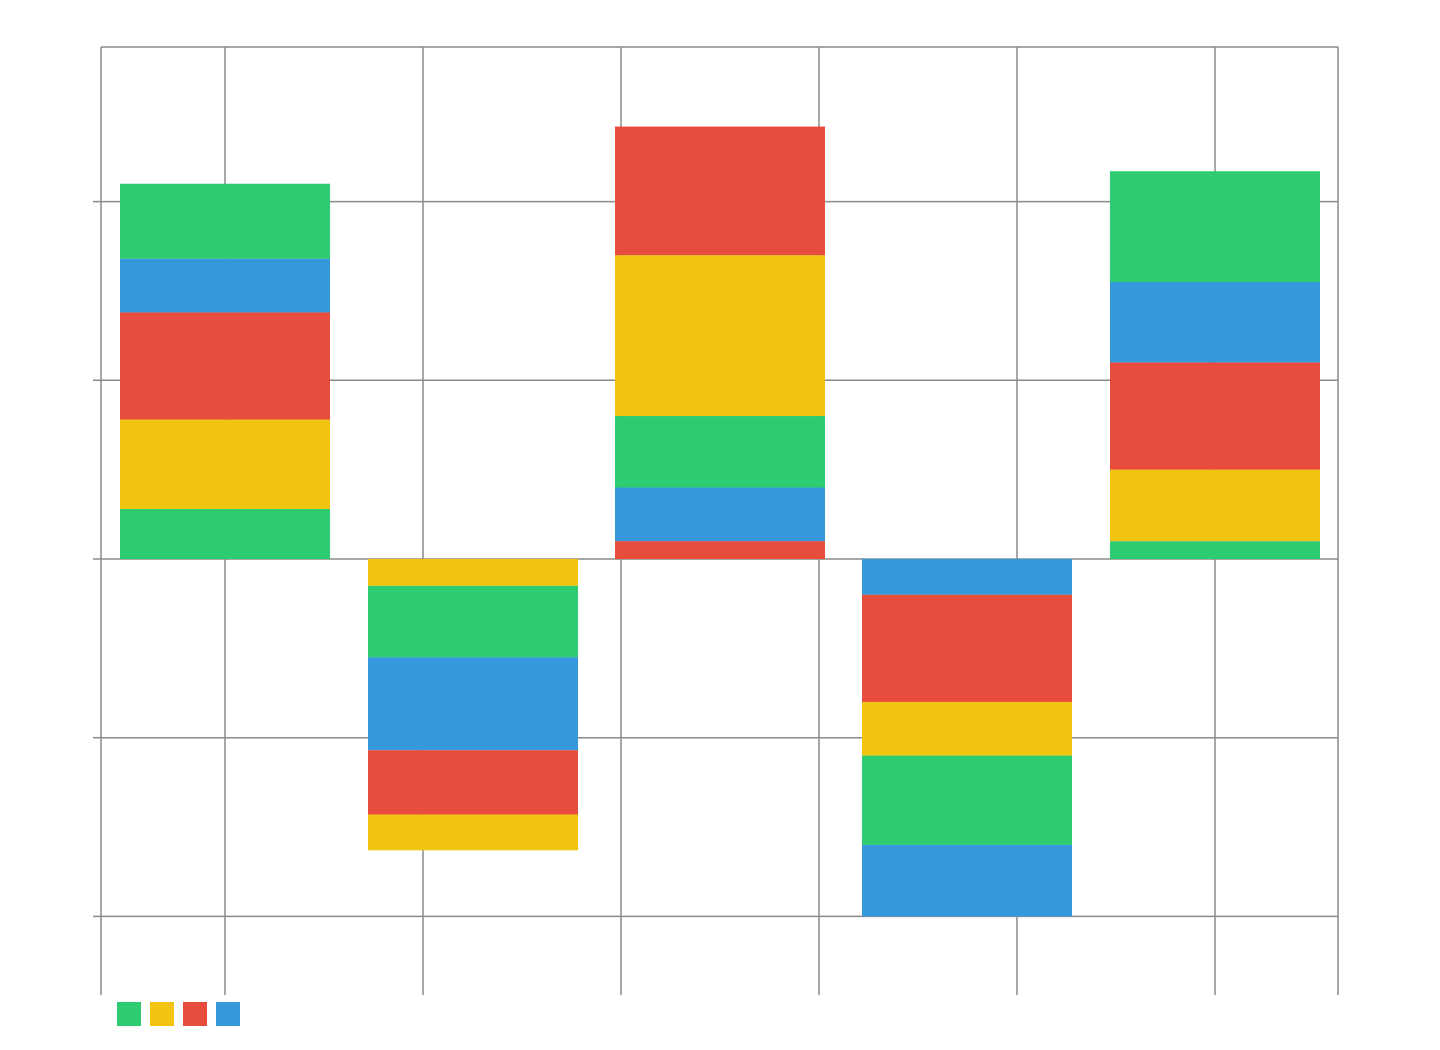 The height and width of the screenshot is (1050, 1440). What do you see at coordinates (178, 1014) in the screenshot?
I see `legend` at bounding box center [178, 1014].